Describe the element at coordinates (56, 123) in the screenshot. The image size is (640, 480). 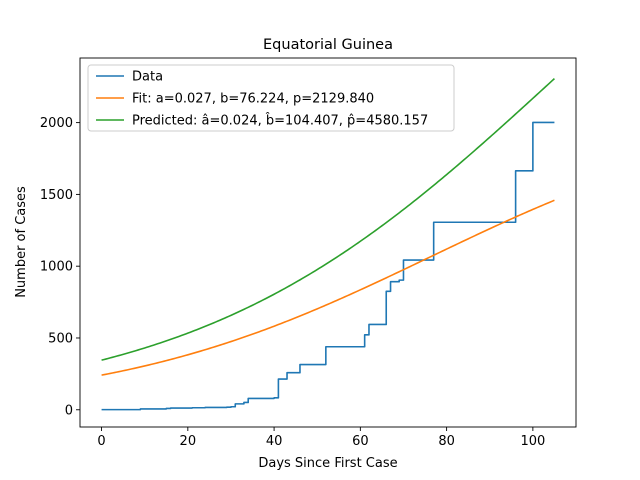
I see `y-tick-label: 2000` at that location.